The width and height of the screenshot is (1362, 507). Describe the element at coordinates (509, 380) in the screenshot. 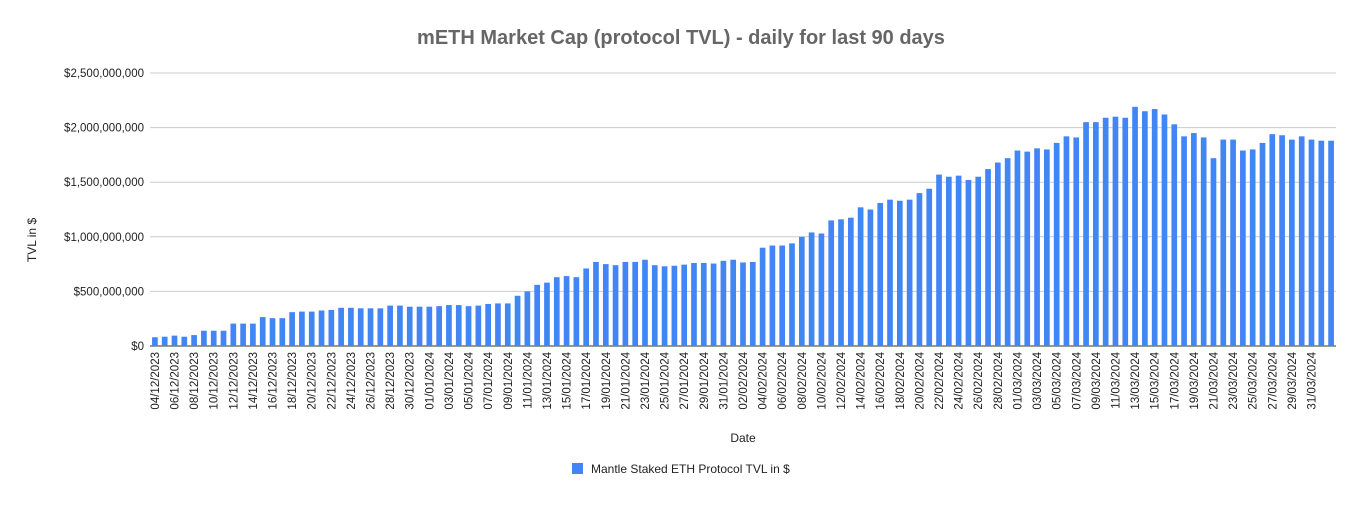

I see `x-tick-label: 09/01/2024` at that location.